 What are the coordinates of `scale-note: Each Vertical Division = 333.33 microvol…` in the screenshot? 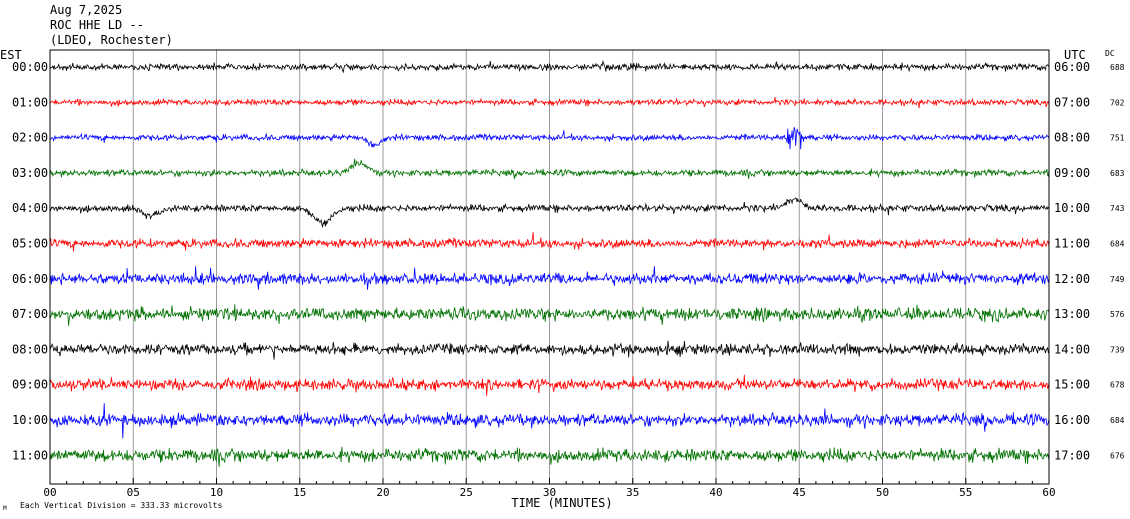 It's located at (121, 505).